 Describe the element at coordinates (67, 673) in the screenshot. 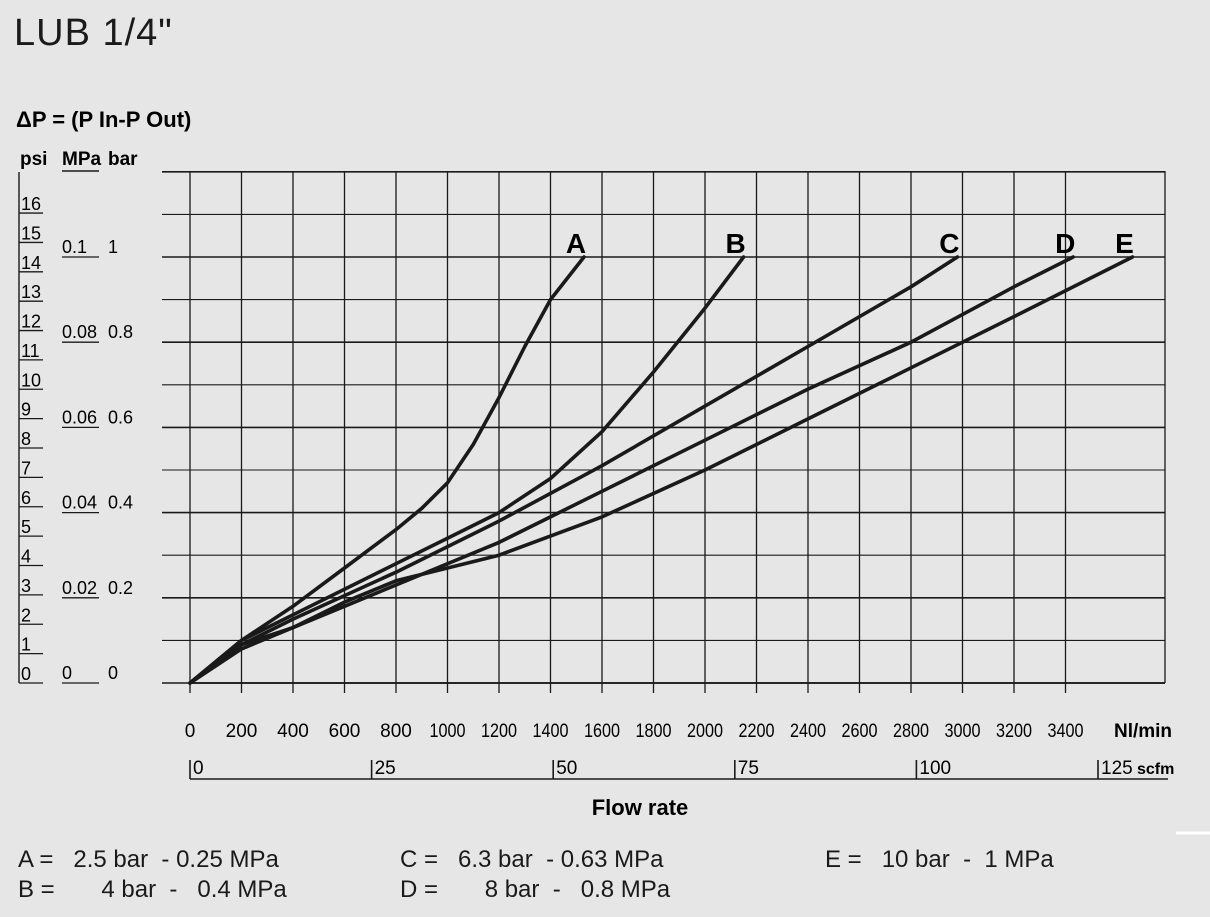

I see `mpa-tick-label: 0` at that location.